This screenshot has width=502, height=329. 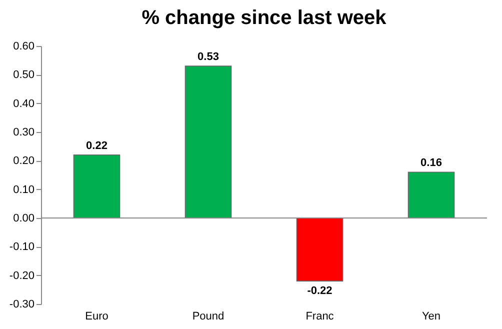 What do you see at coordinates (97, 146) in the screenshot?
I see `data-label: 0.22` at bounding box center [97, 146].